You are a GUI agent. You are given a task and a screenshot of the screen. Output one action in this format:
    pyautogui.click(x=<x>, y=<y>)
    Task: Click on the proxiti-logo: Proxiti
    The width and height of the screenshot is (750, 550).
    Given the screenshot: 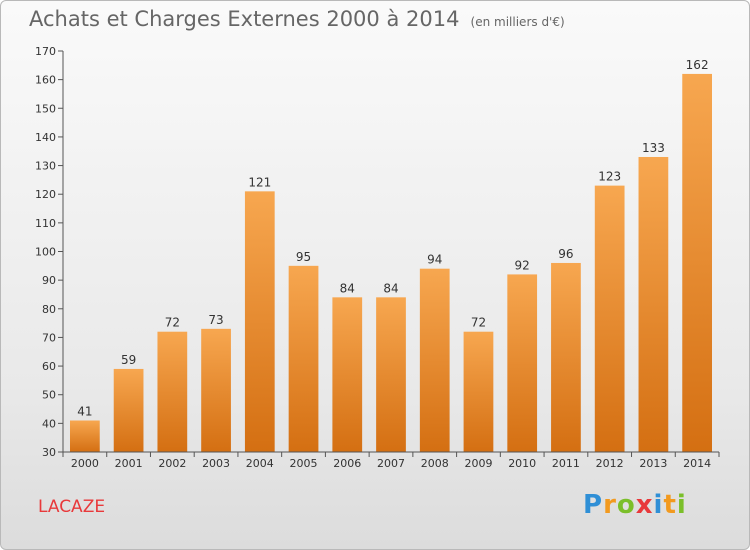 What is the action you would take?
    pyautogui.click(x=635, y=505)
    